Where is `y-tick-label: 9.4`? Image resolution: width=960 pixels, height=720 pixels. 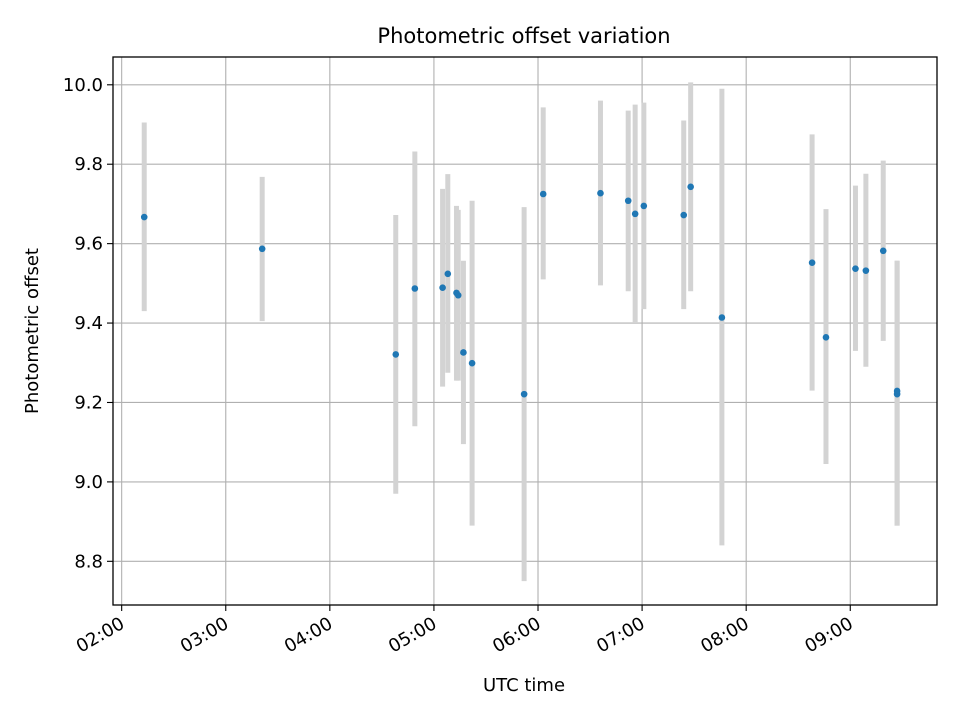
y-tick-label: 9.4 is located at coordinates (88, 323).